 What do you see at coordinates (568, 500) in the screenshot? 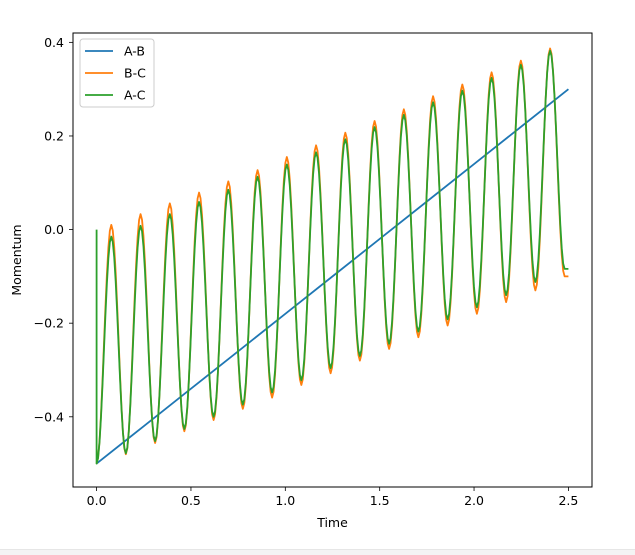
I see `x-tick-label: 2.5` at bounding box center [568, 500].